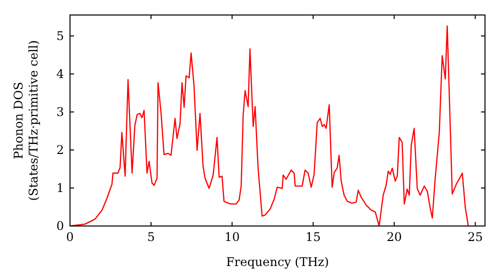  What do you see at coordinates (277, 262) in the screenshot?
I see `x-axis-title: Frequency (THz)` at bounding box center [277, 262].